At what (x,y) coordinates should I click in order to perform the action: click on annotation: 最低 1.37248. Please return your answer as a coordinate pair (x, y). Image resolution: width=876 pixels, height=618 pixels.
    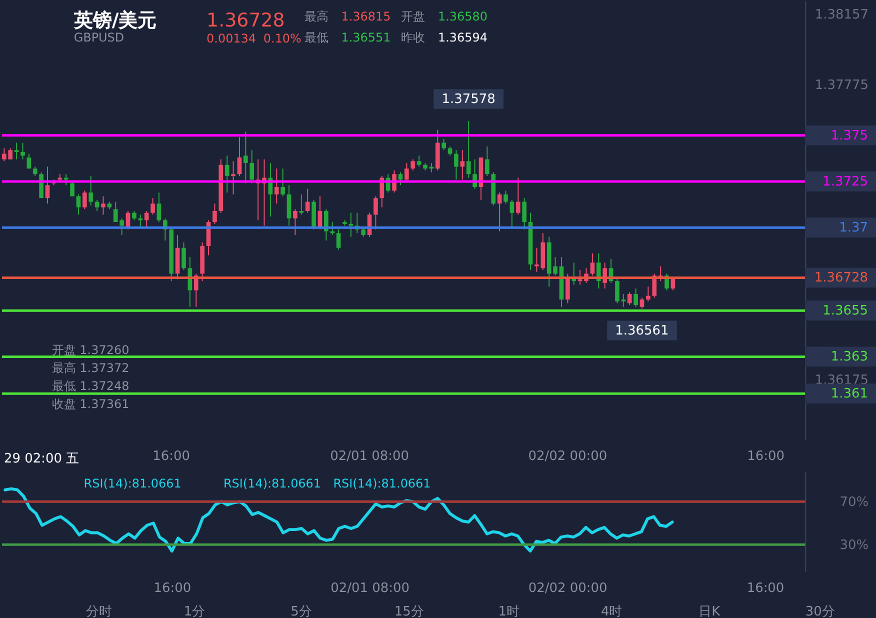
    Looking at the image, I should click on (91, 385).